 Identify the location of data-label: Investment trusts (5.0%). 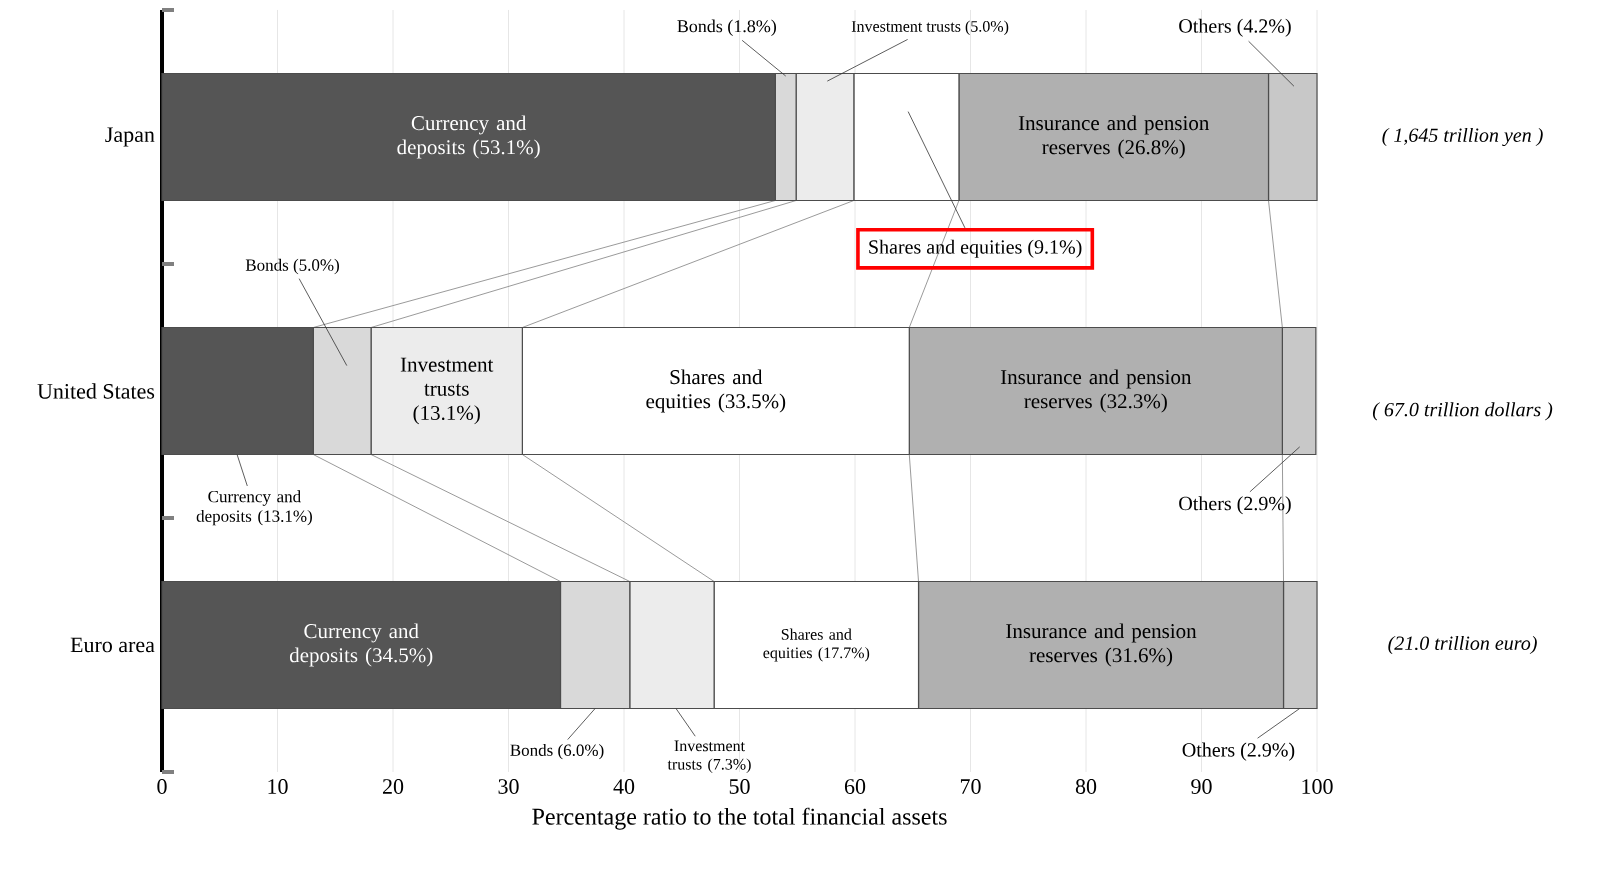
(930, 28).